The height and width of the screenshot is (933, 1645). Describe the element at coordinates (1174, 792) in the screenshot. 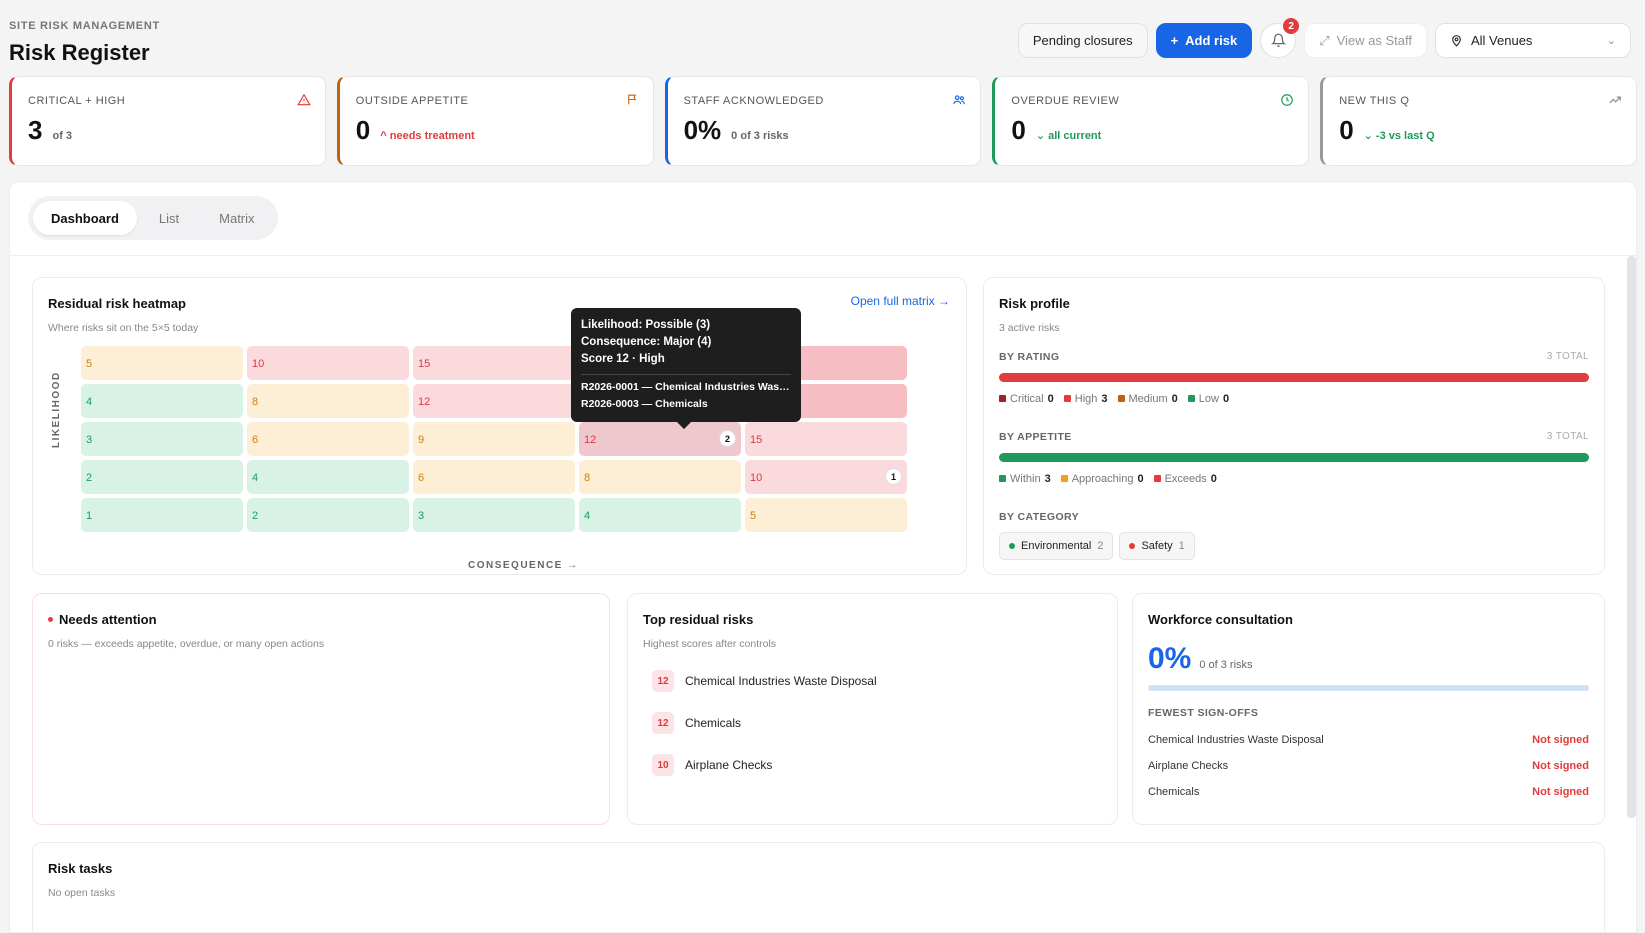

I see `signoff-risk-name: Chemicals` at that location.